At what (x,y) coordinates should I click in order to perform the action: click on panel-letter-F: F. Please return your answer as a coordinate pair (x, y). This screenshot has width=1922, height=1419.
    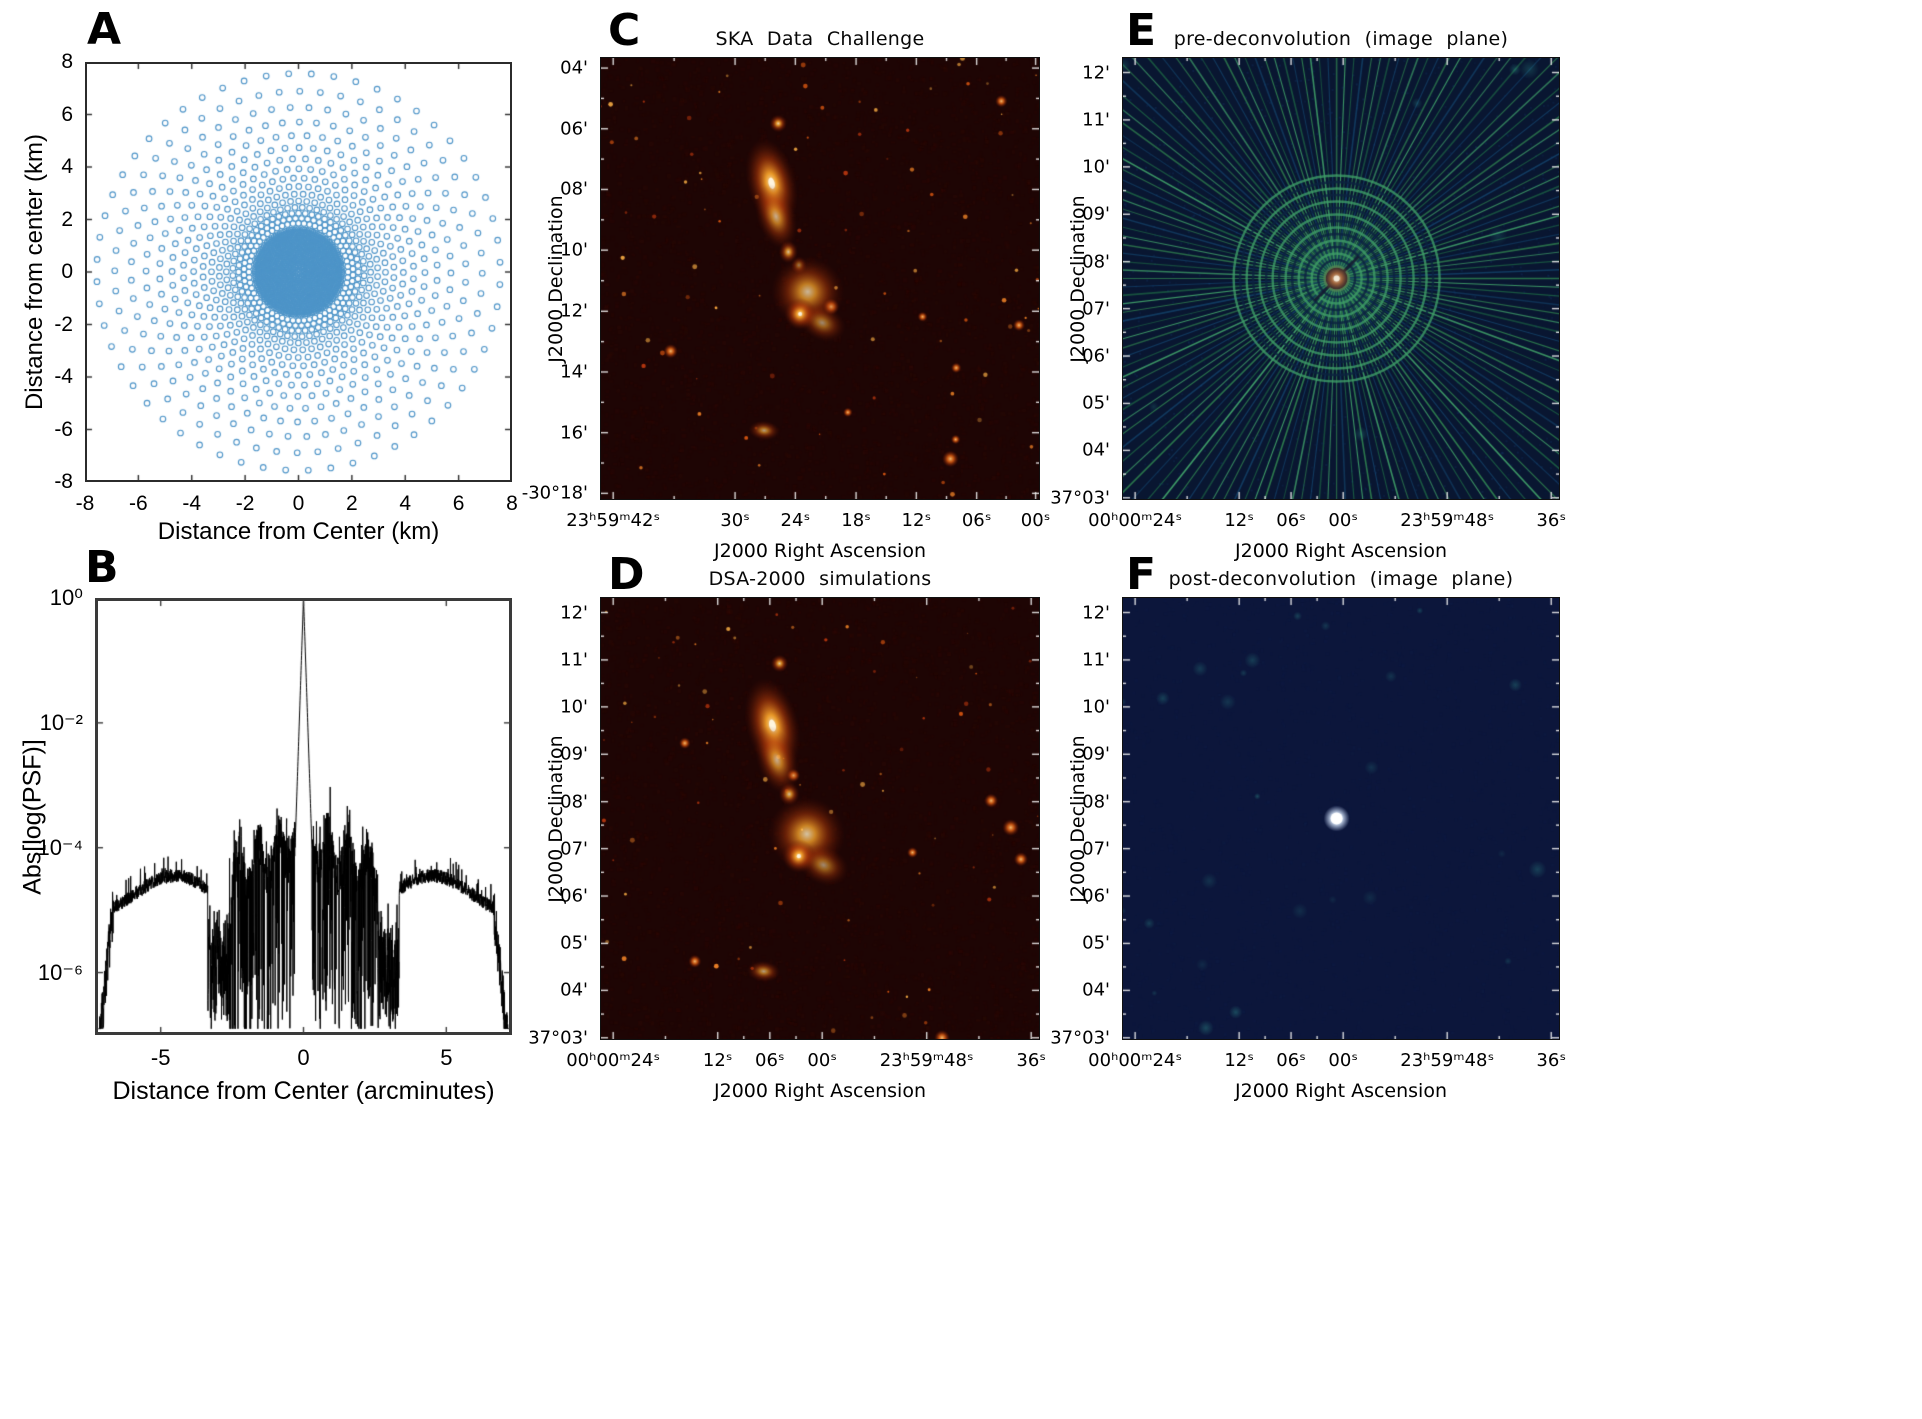
    Looking at the image, I should click on (1141, 574).